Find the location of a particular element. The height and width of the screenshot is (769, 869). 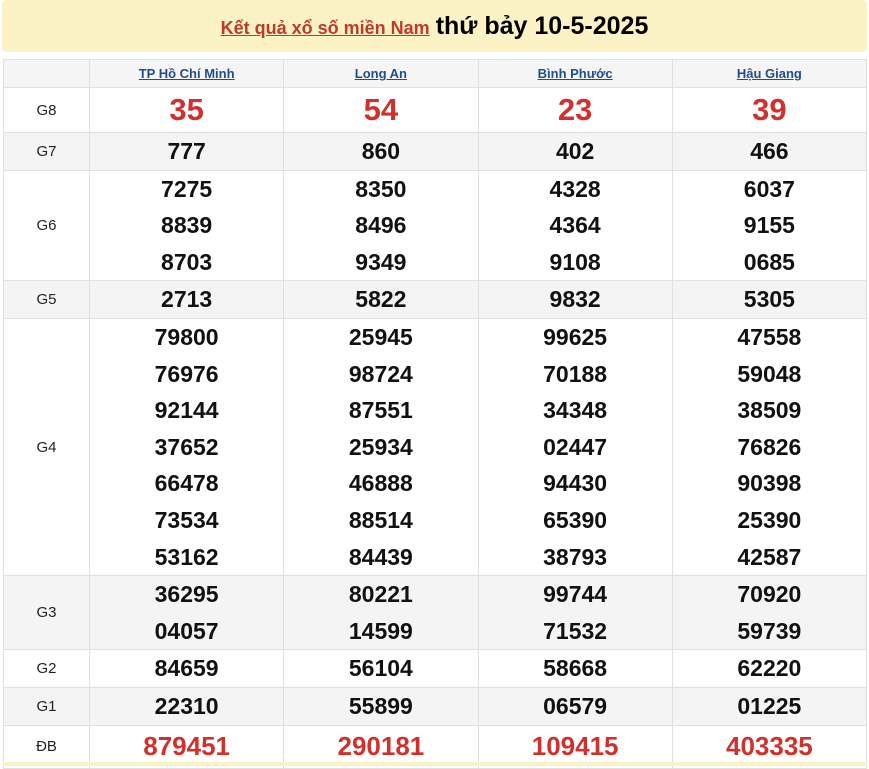

prize-row: G5 2713 5822 9832 5305 is located at coordinates (435, 299).